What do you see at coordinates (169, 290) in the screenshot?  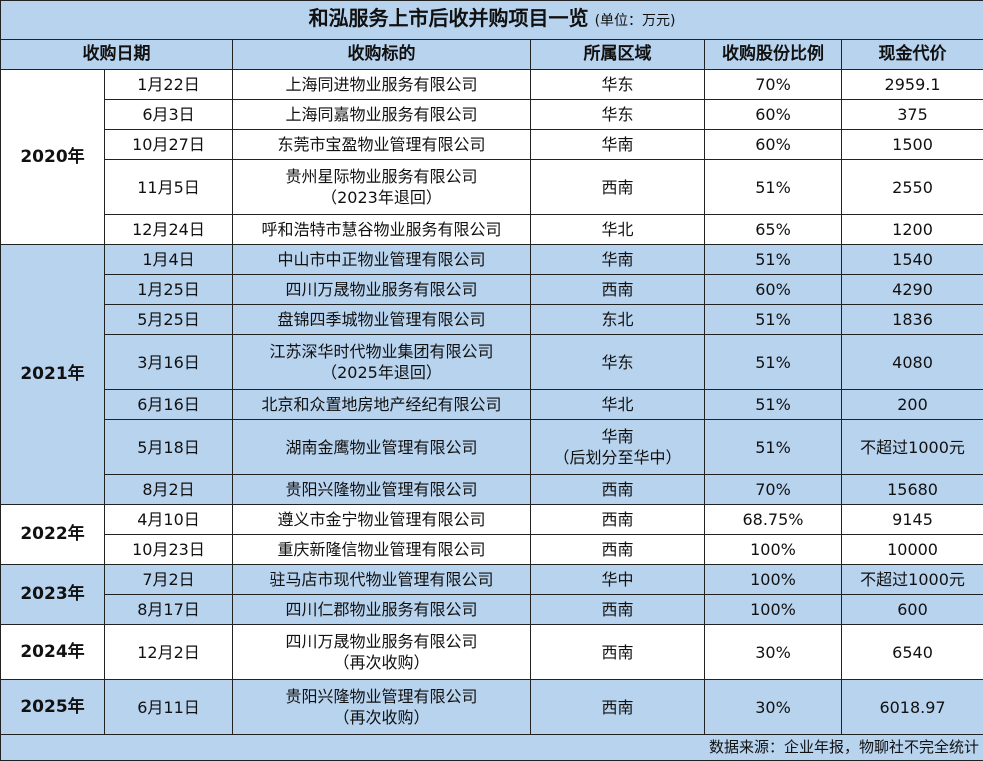 I see `date-cell: 1月25日` at bounding box center [169, 290].